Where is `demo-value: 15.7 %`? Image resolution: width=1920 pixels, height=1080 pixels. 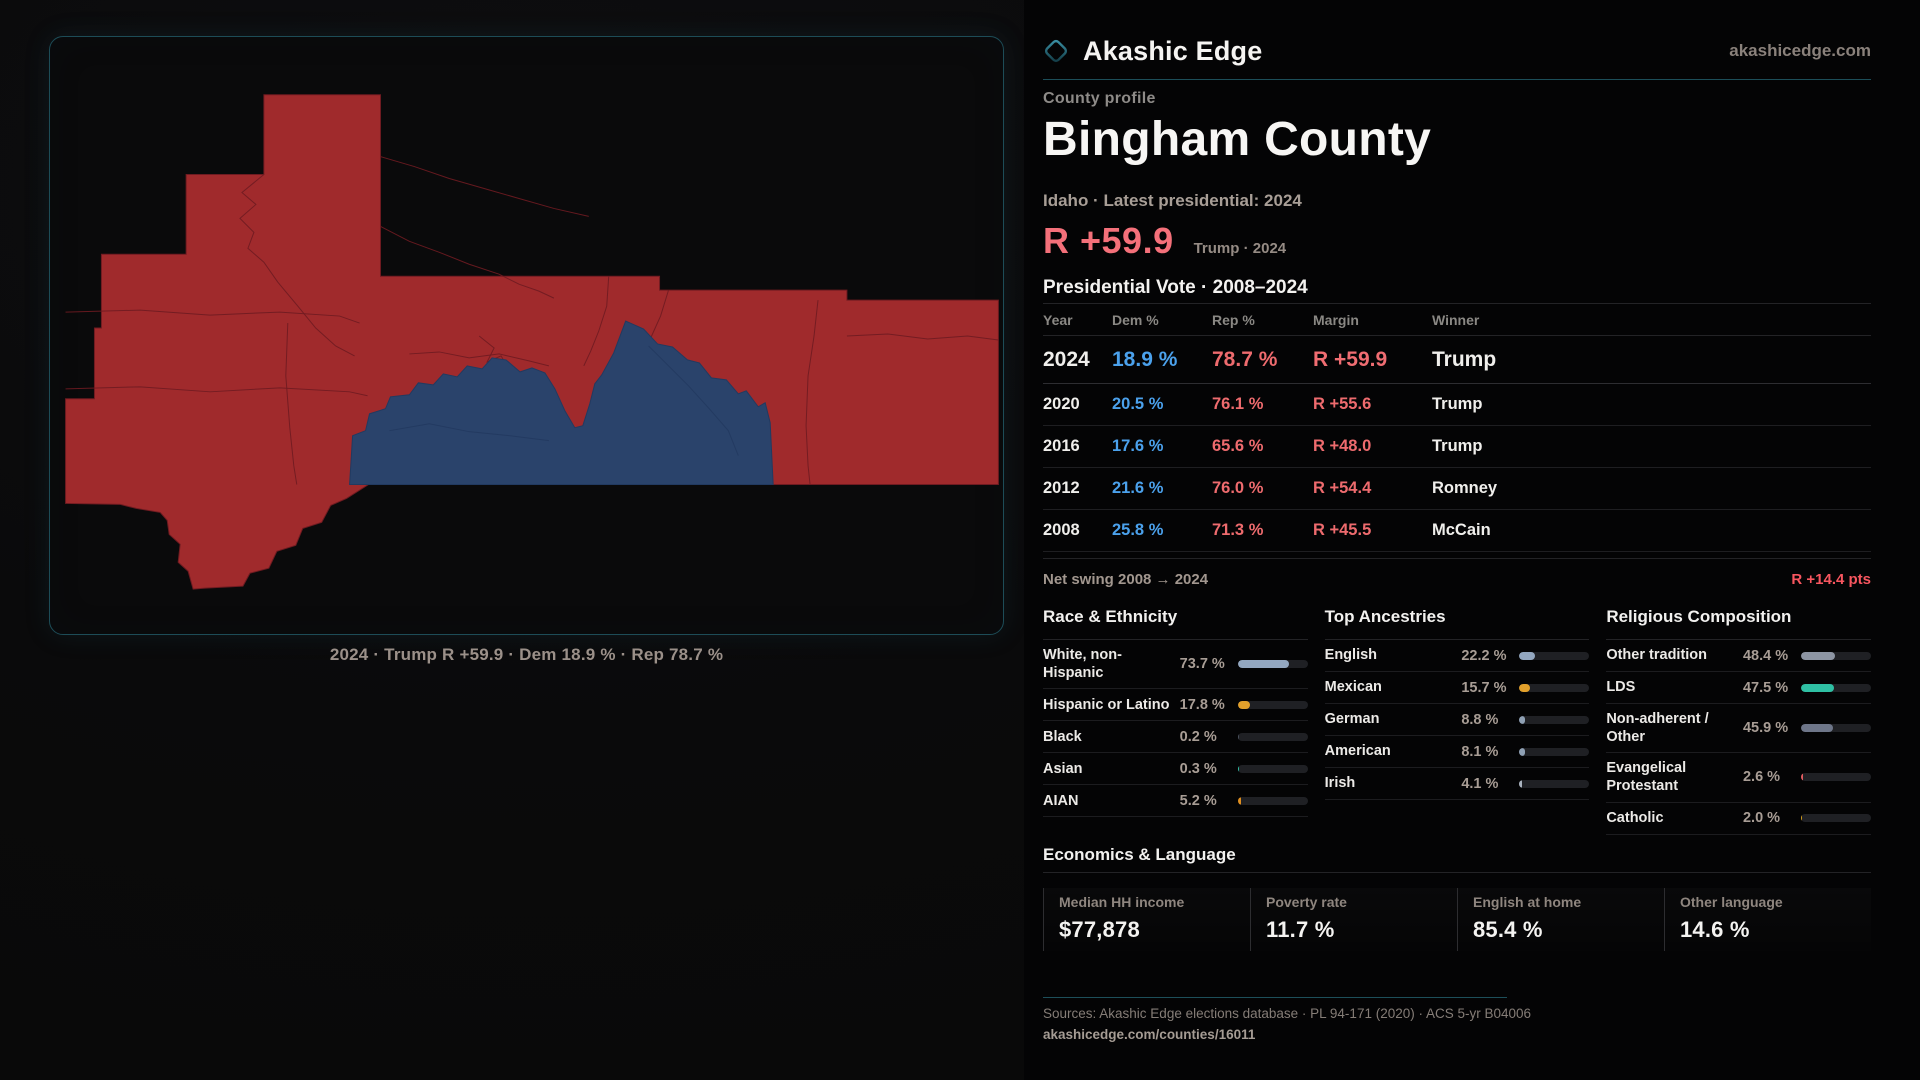 demo-value: 15.7 % is located at coordinates (1484, 687).